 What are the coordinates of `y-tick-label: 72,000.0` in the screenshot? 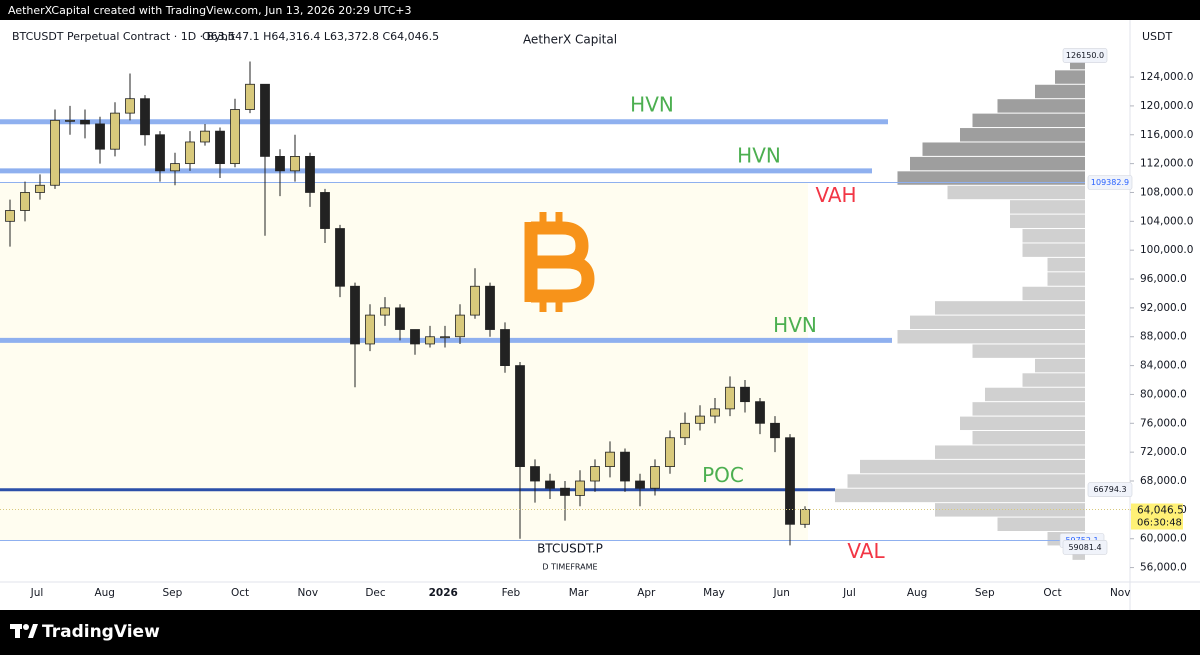 It's located at (1163, 452).